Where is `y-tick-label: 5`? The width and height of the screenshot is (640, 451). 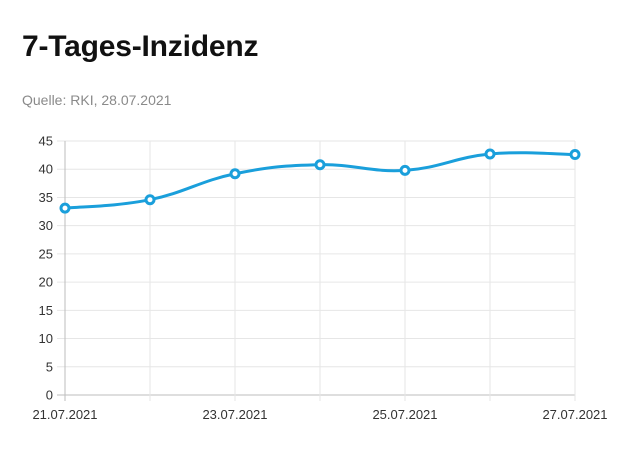 y-tick-label: 5 is located at coordinates (49, 366).